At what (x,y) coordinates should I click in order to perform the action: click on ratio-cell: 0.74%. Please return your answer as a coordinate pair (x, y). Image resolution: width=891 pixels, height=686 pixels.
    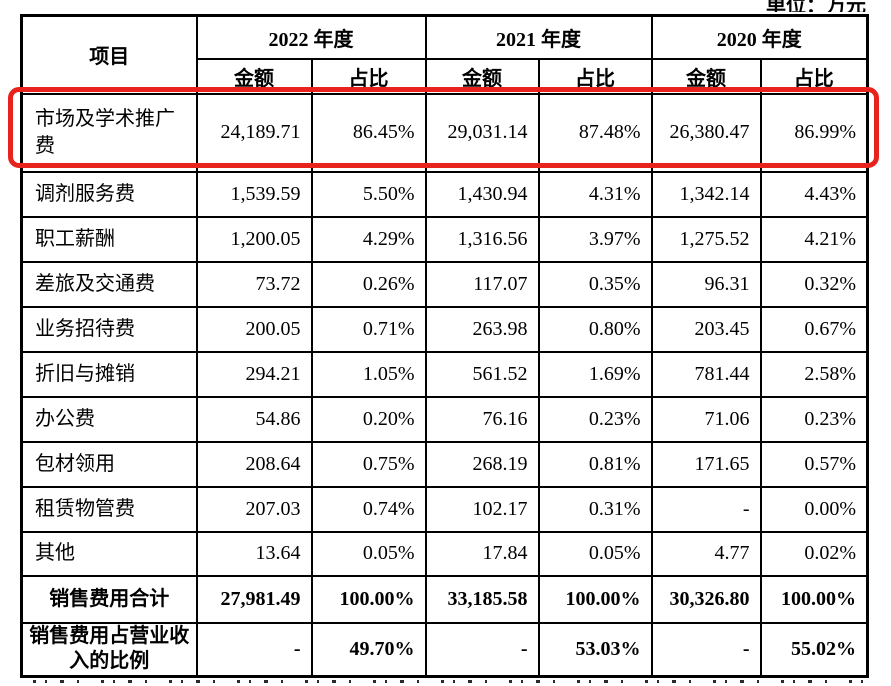
    Looking at the image, I should click on (368, 509).